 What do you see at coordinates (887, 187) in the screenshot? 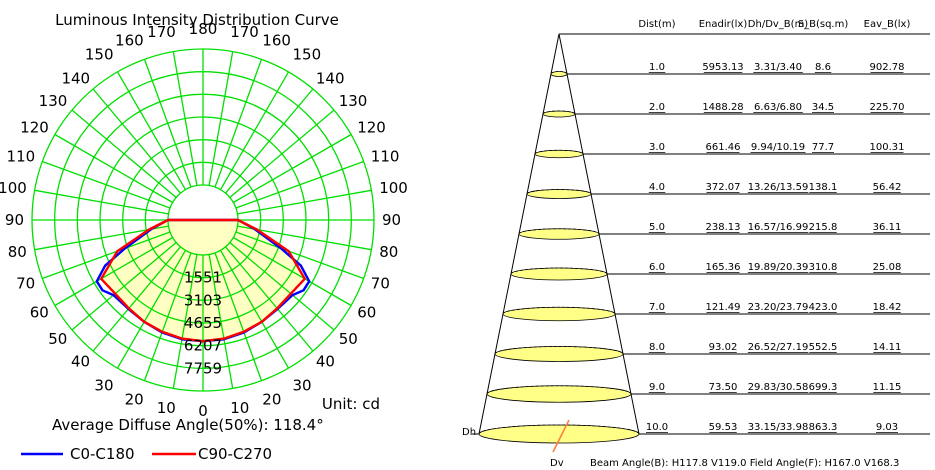
I see `table-cell: 56.42` at bounding box center [887, 187].